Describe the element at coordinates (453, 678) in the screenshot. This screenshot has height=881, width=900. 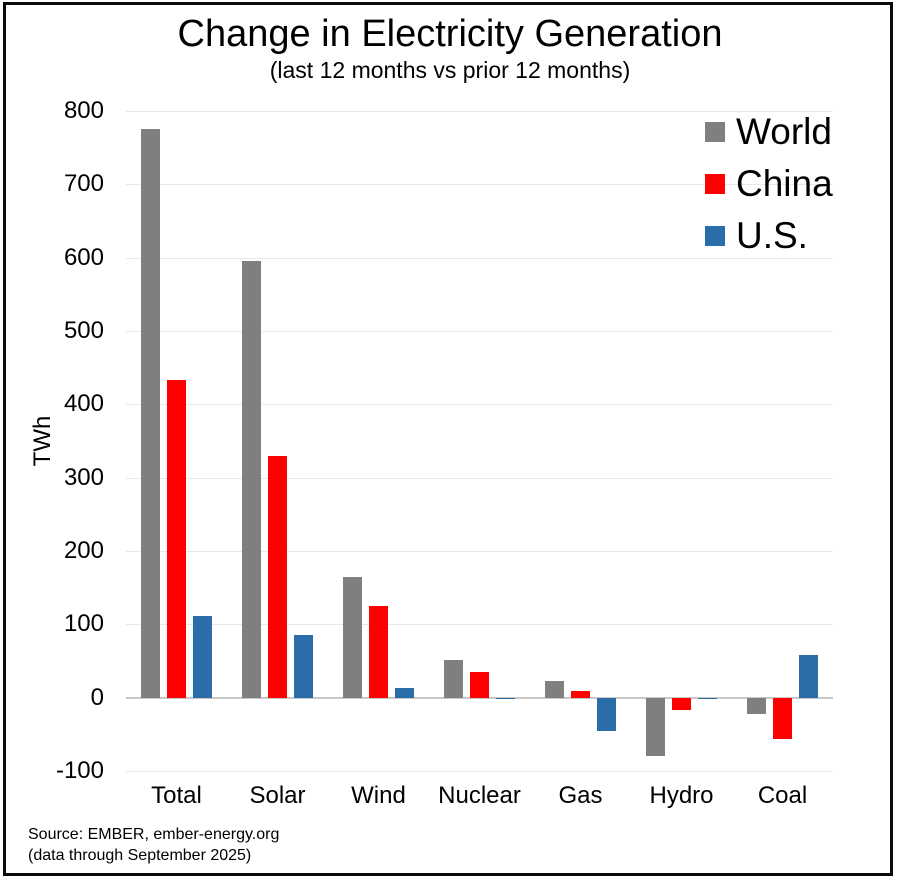
I see `bar-nuclear-world` at that location.